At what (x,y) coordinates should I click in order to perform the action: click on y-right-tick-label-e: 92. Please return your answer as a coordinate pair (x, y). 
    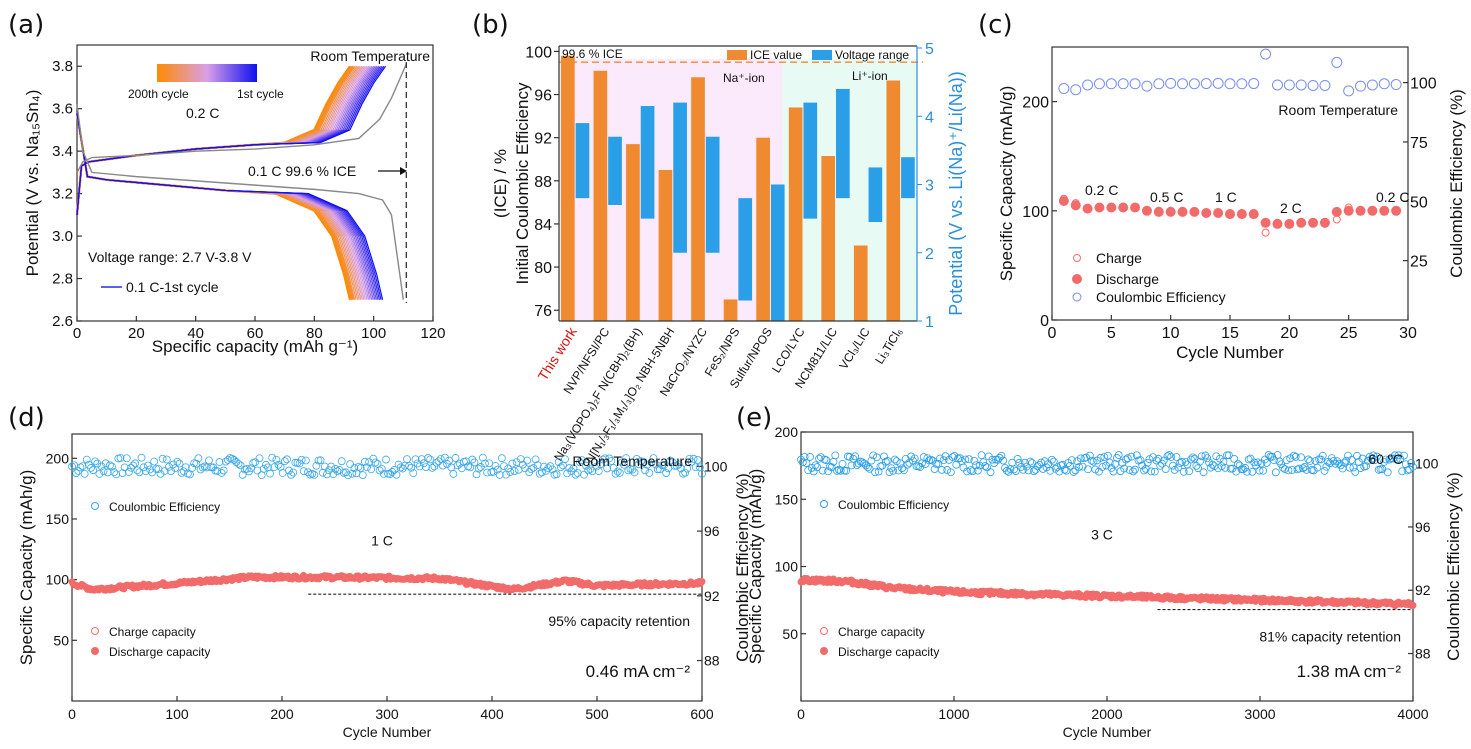
    Looking at the image, I should click on (1423, 590).